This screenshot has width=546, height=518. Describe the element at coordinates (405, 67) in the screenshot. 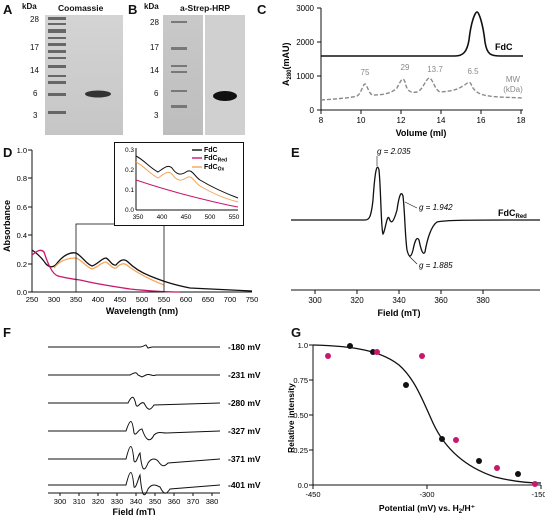

I see `c-mw-peak-29: 29` at that location.